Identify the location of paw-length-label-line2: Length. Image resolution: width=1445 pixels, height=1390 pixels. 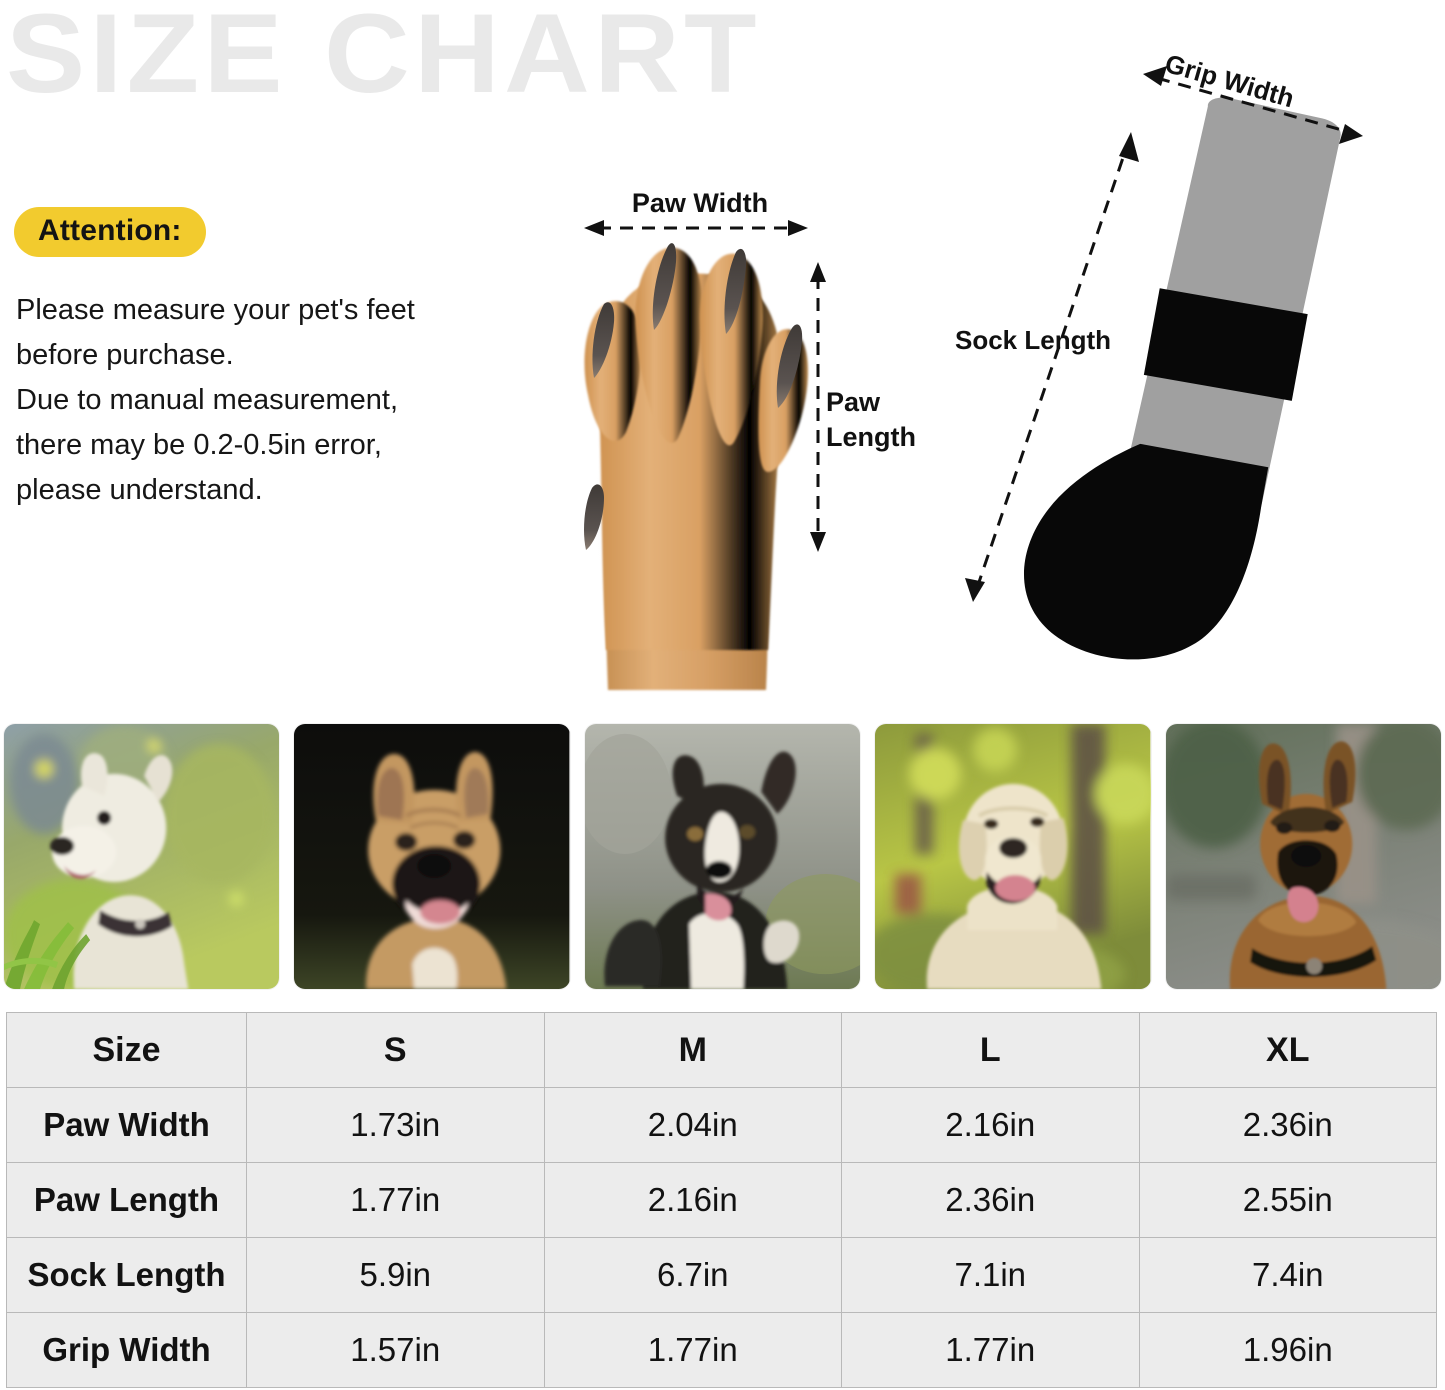
(871, 437).